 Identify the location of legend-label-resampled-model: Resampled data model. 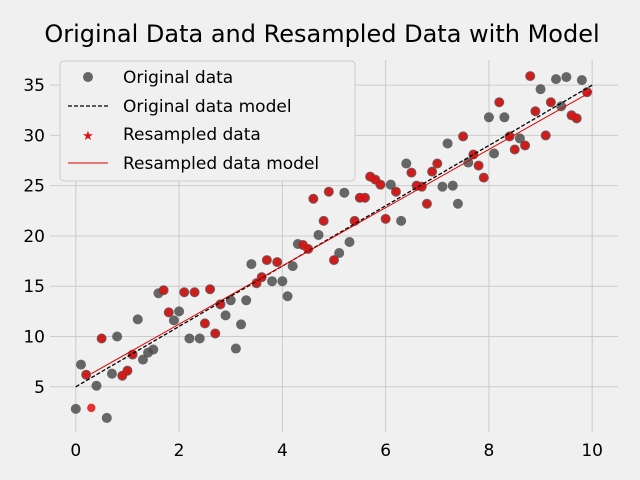
(221, 164).